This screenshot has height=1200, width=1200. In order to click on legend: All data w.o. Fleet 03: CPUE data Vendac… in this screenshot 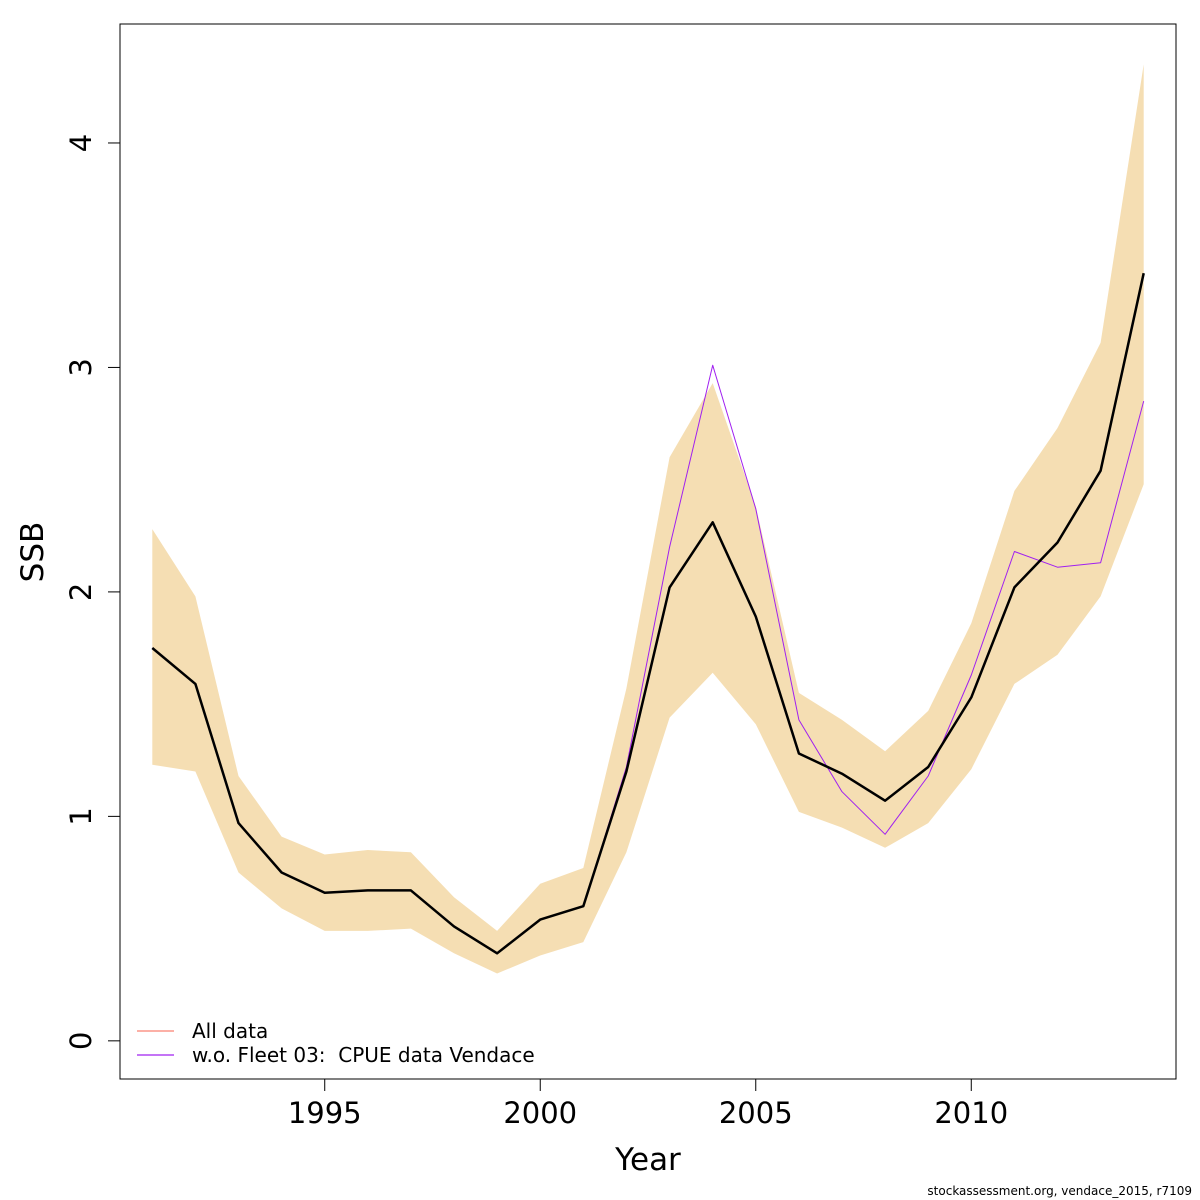, I will do `click(336, 1043)`.